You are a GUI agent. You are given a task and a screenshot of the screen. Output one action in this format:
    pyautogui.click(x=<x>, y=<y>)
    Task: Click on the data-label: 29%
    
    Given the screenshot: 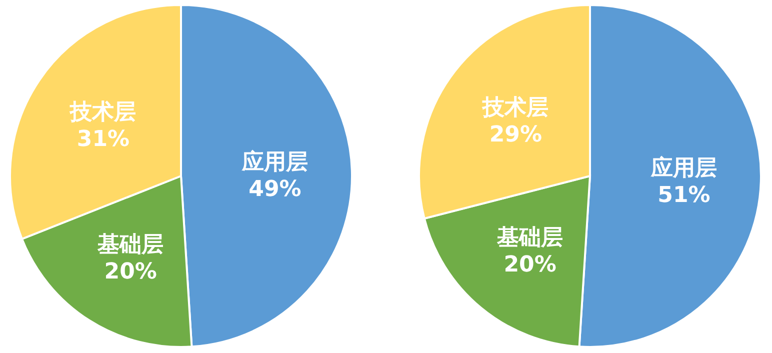 What is the action you would take?
    pyautogui.click(x=515, y=135)
    